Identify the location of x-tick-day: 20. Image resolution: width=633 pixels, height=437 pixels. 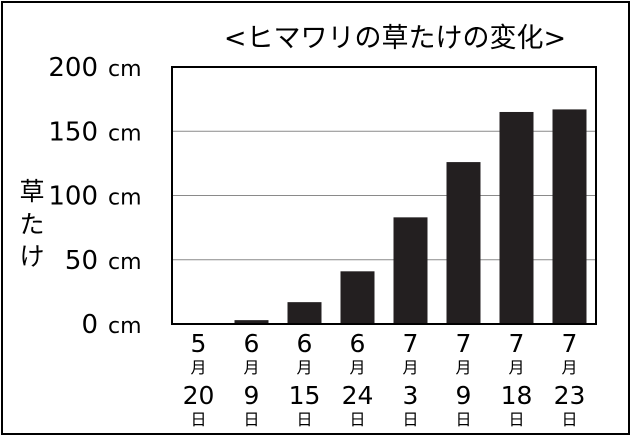
(199, 395).